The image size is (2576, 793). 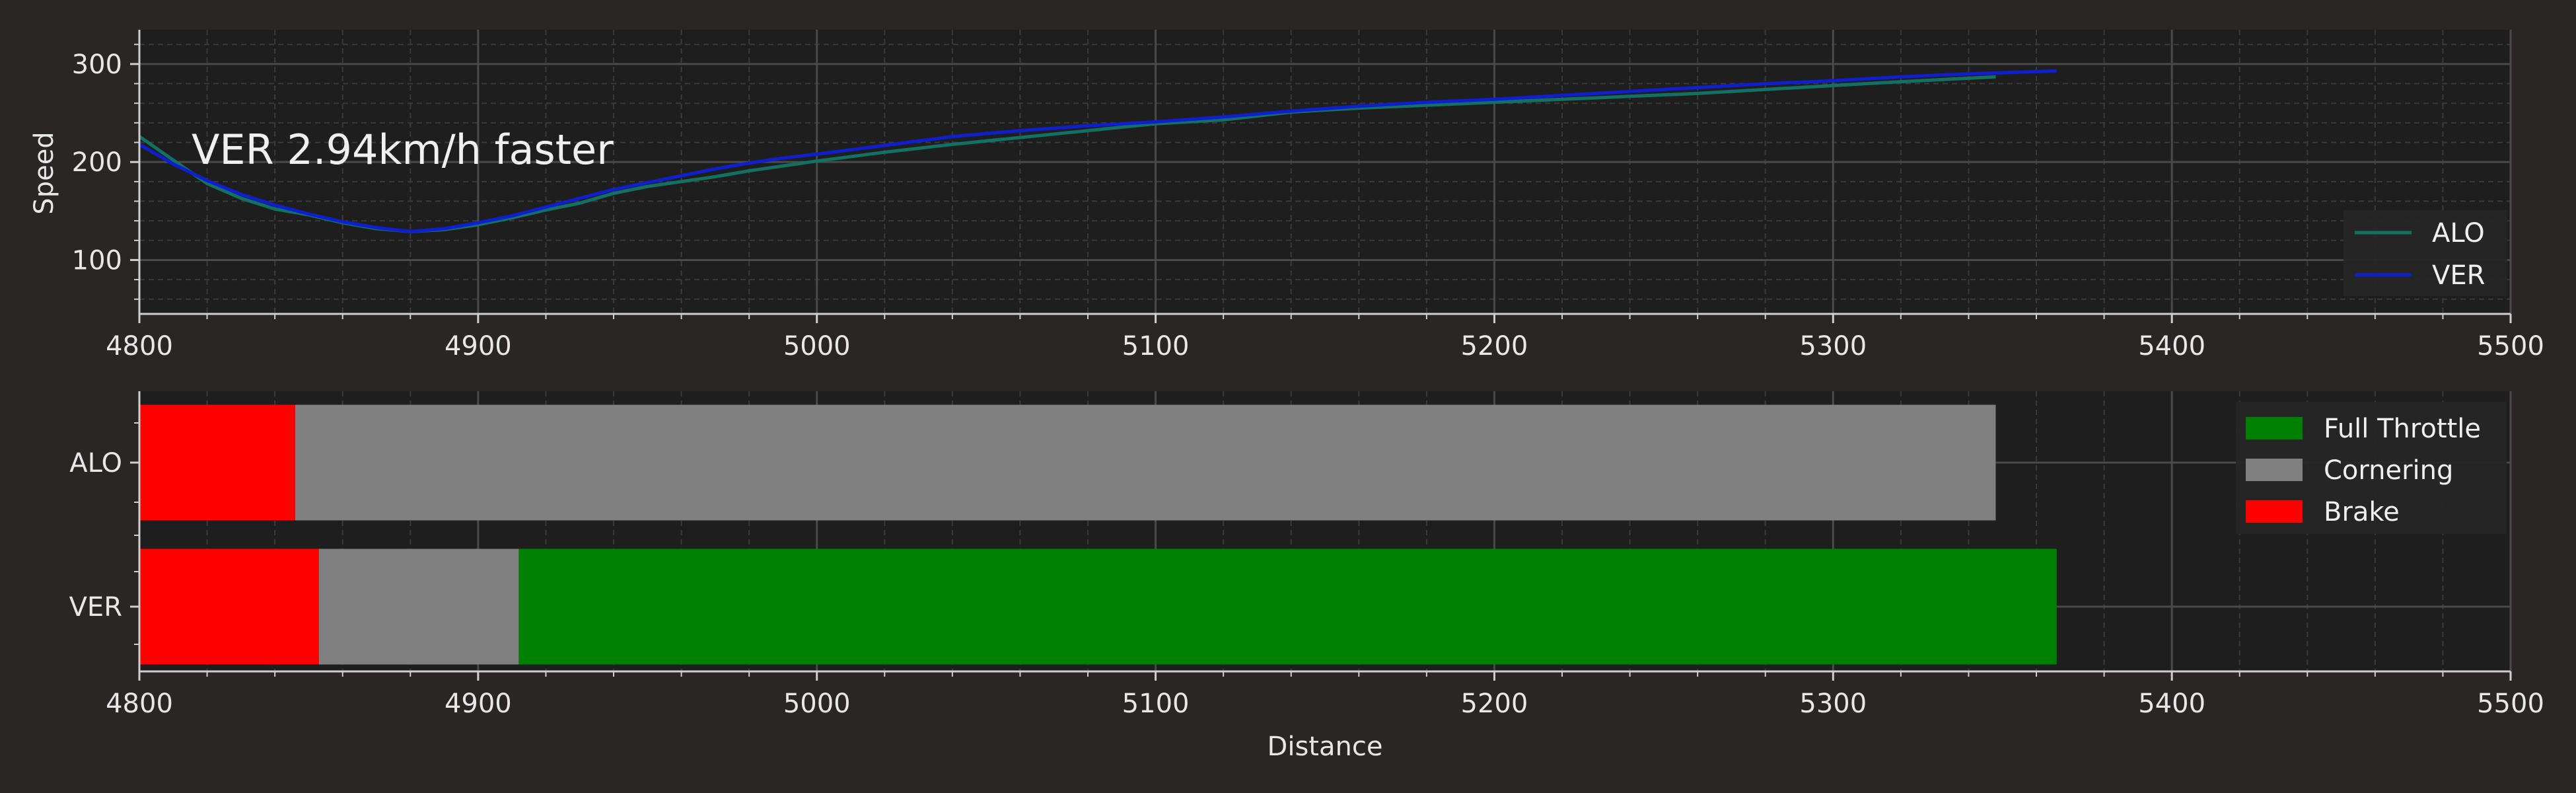 I want to click on phase-x-tick-label: 5300, so click(x=1833, y=704).